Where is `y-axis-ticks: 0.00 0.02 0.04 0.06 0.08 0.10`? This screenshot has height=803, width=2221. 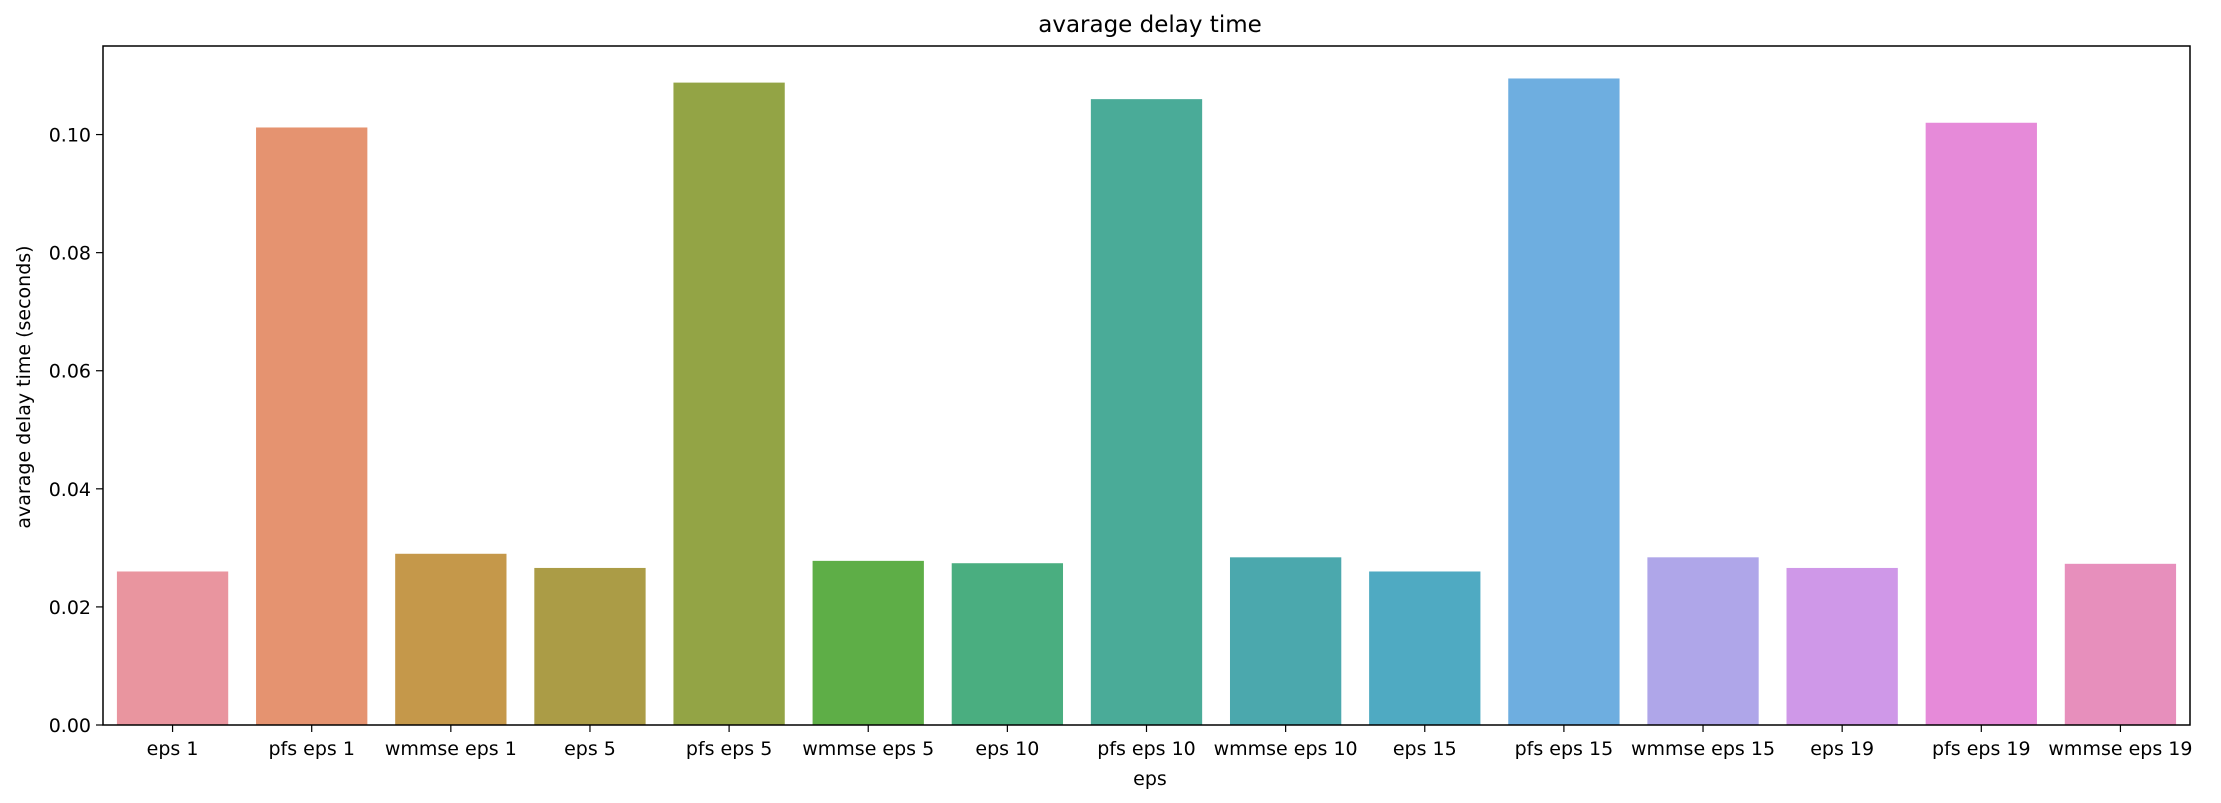 y-axis-ticks: 0.00 0.02 0.04 0.06 0.08 0.10 is located at coordinates (76, 431).